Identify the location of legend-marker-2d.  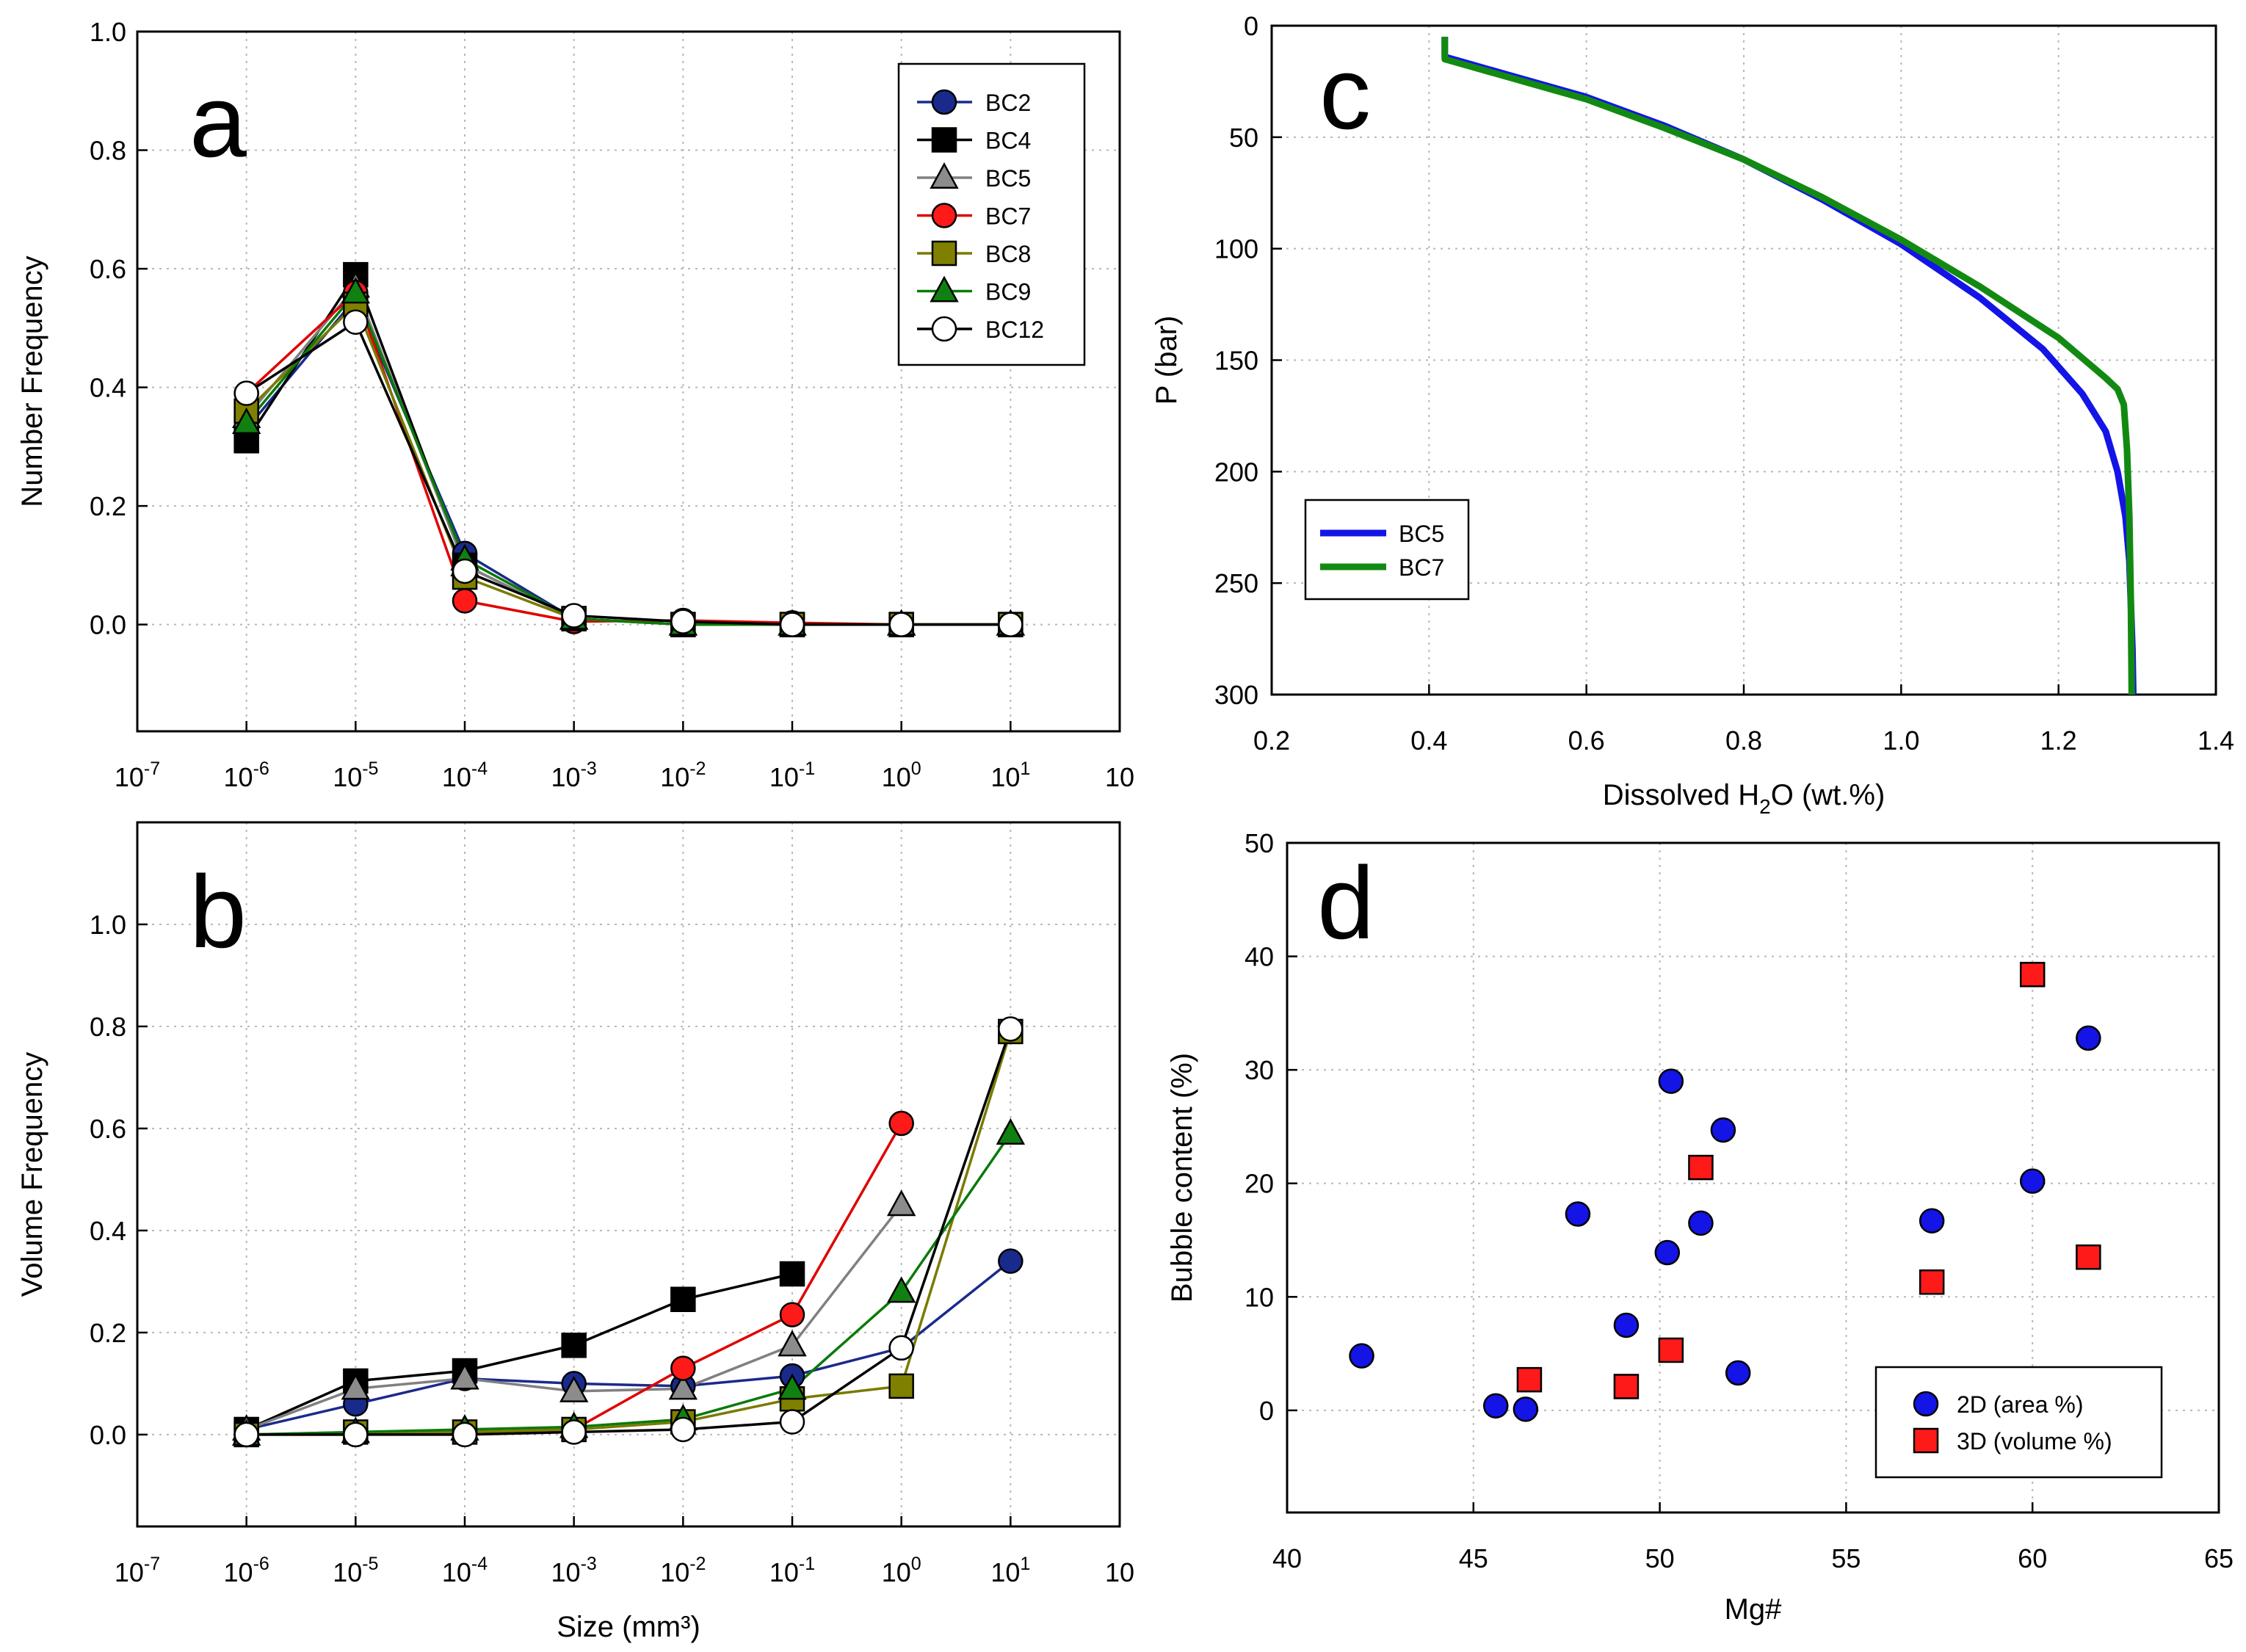
(1926, 1404).